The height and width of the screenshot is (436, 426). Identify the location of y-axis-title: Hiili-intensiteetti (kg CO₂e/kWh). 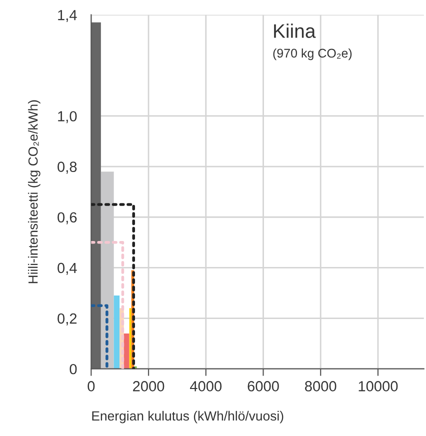
(34, 192).